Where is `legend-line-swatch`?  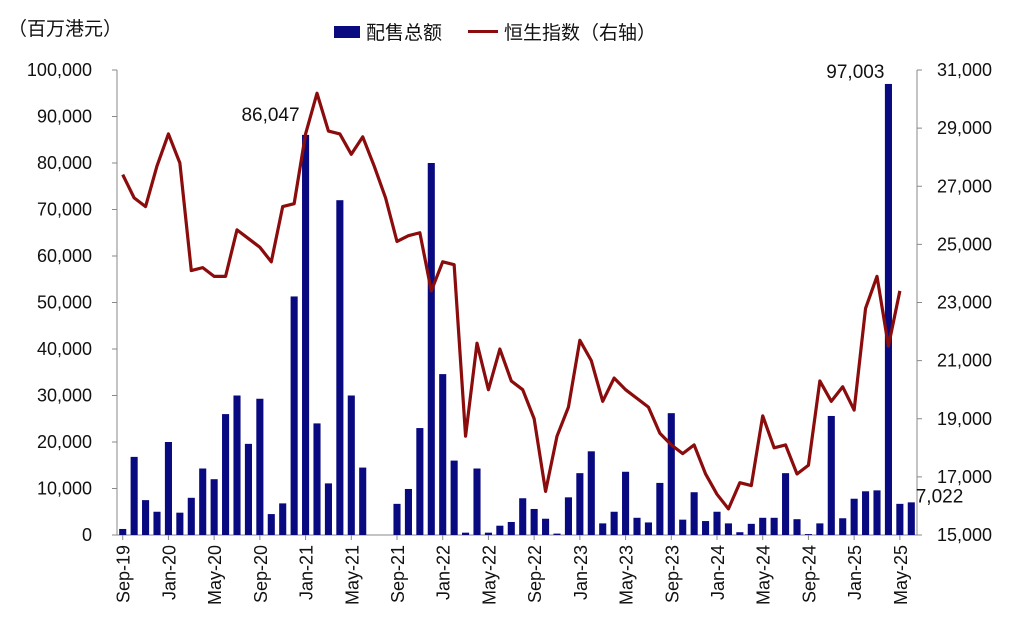 legend-line-swatch is located at coordinates (483, 31).